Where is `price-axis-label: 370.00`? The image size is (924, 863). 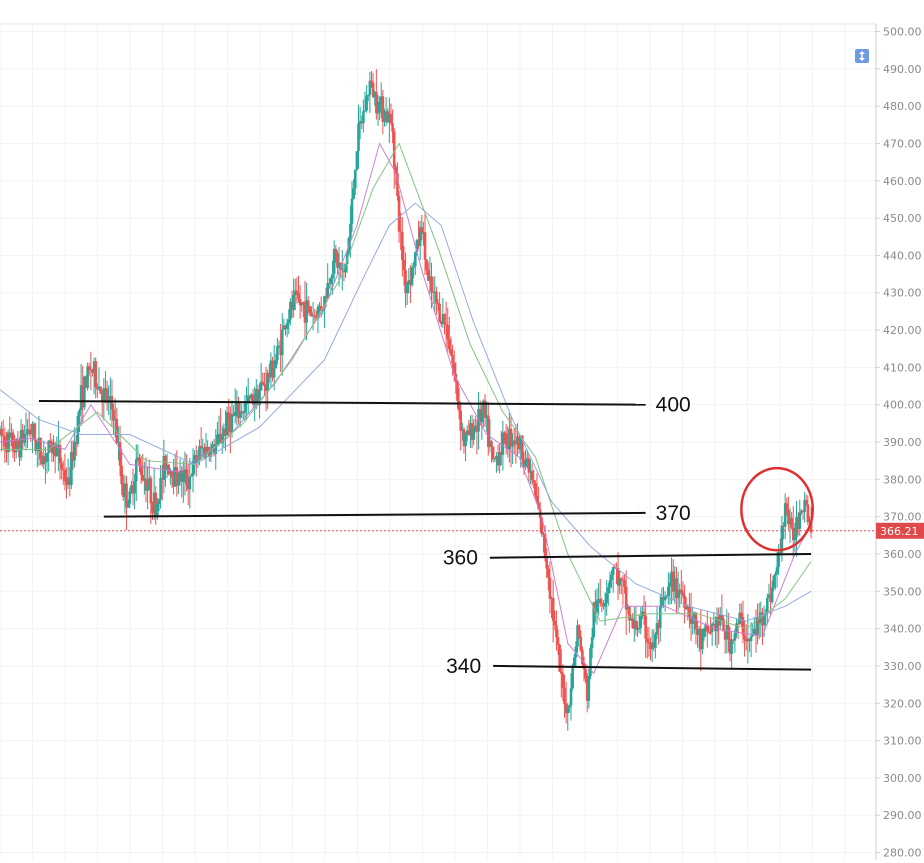
price-axis-label: 370.00 is located at coordinates (902, 517).